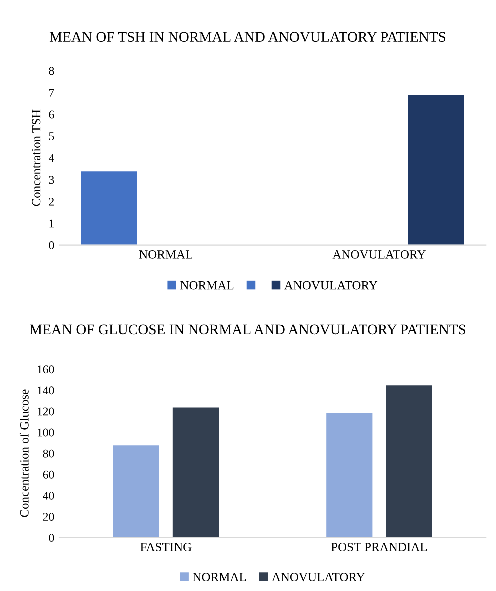  I want to click on y-tick-label: 60, so click(48, 474).